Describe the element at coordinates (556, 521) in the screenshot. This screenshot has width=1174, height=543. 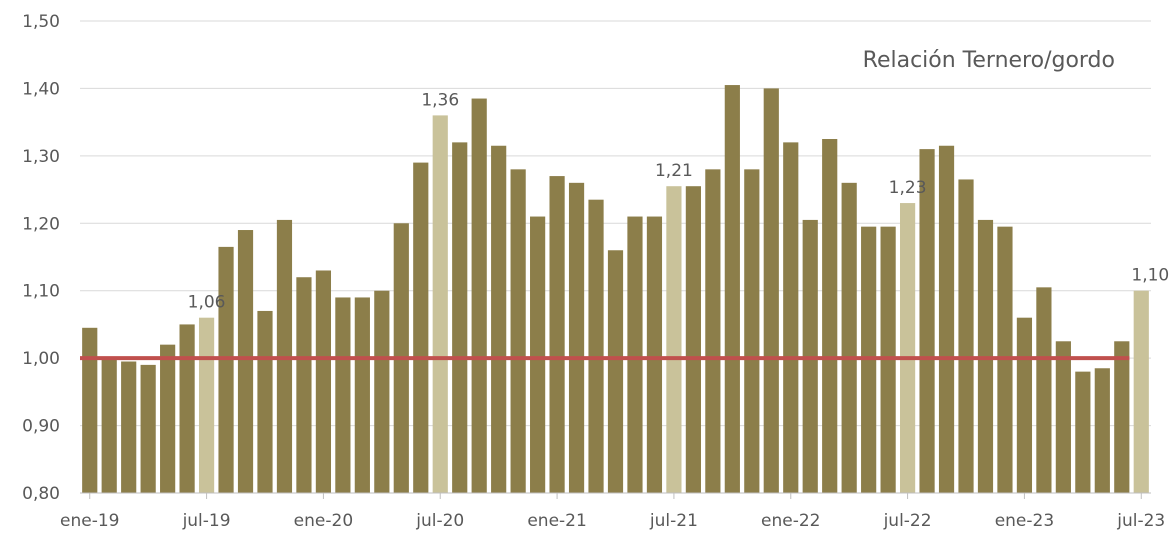
I see `x-tick-label: ene-21` at that location.